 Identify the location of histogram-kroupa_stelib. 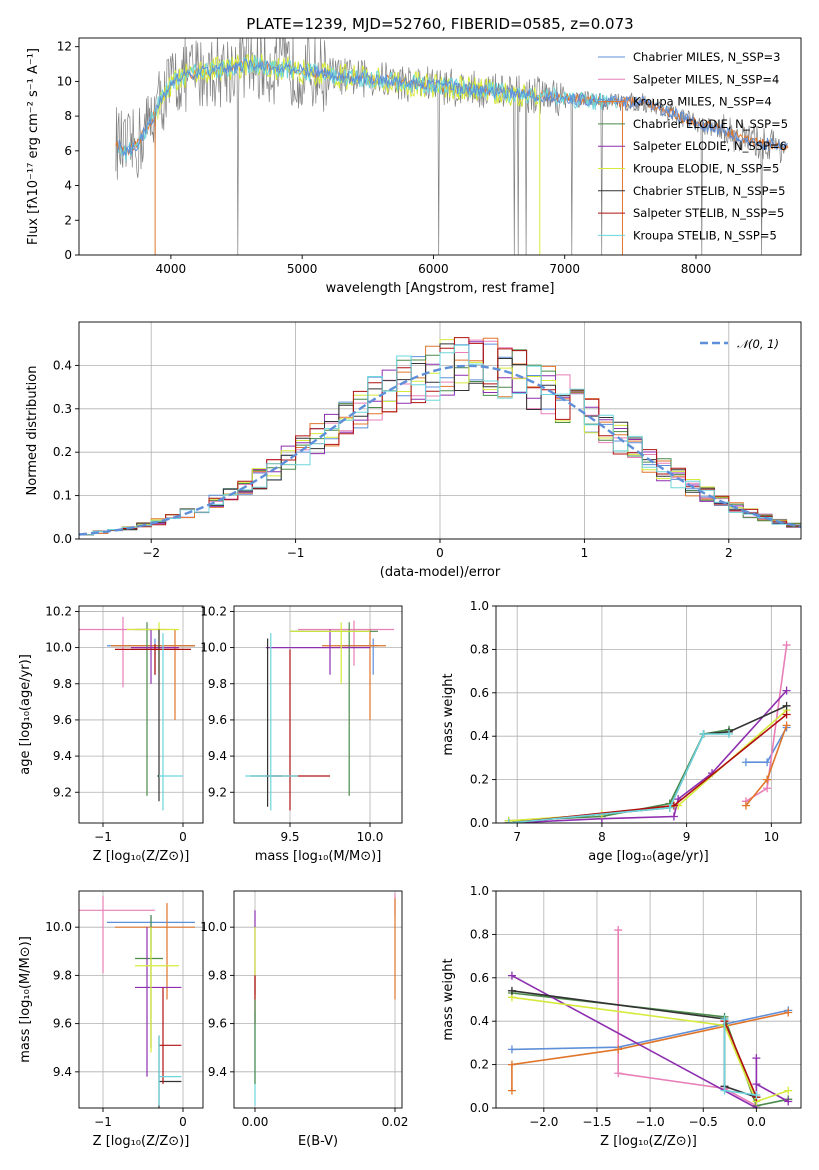
(440, 440).